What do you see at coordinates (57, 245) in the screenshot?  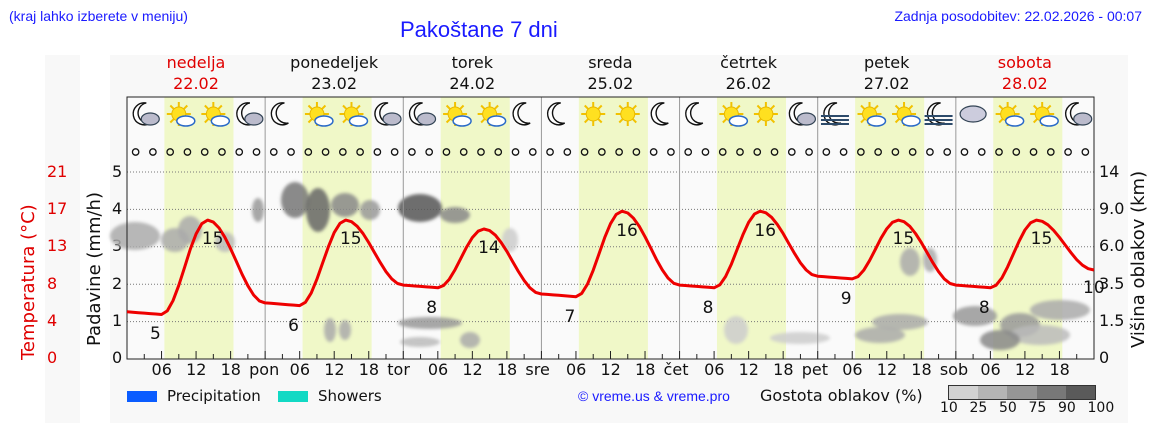 I see `temp-tick: 13` at bounding box center [57, 245].